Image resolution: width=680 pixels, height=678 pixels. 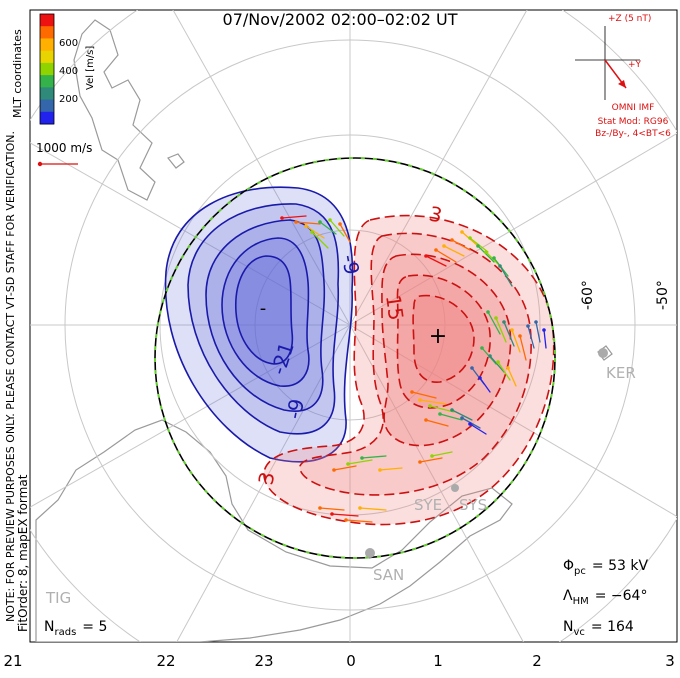 I want to click on vector-cluster-dusk-north, so click(x=315, y=232).